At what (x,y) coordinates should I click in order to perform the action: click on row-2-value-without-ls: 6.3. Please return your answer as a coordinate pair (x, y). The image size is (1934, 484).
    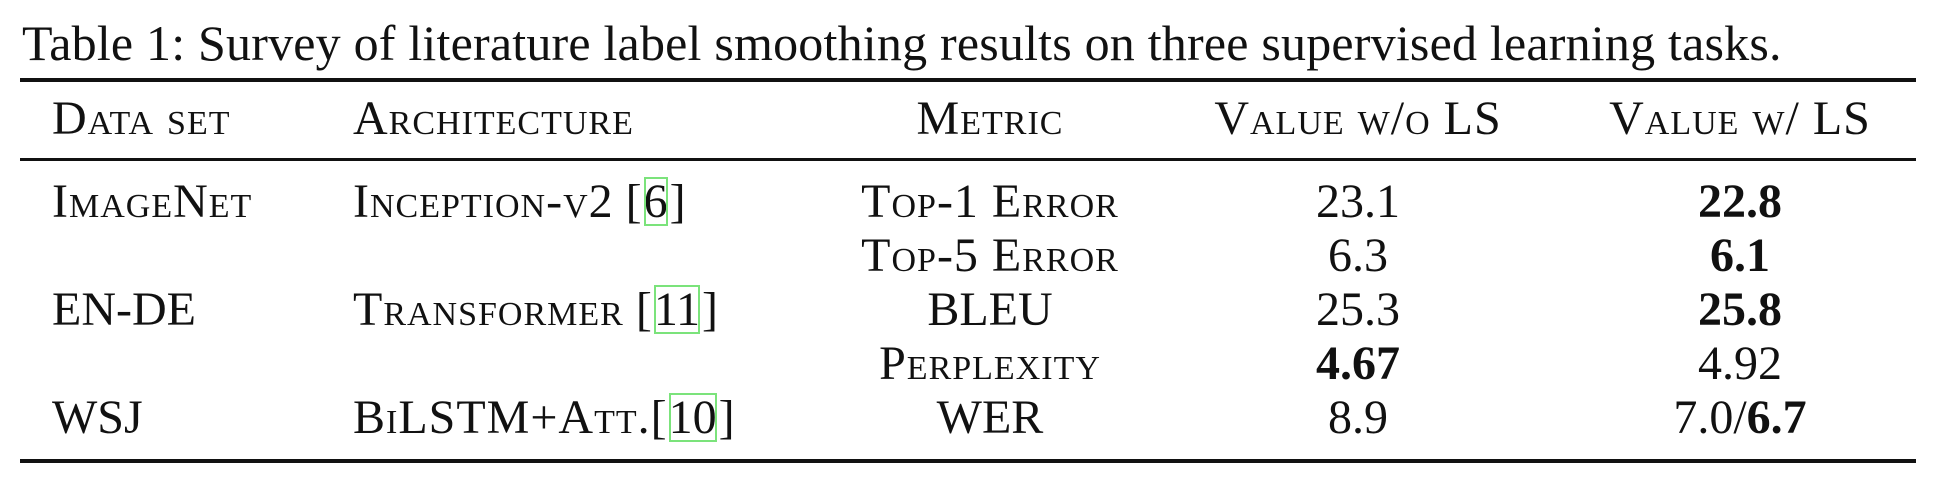
    Looking at the image, I should click on (1358, 255).